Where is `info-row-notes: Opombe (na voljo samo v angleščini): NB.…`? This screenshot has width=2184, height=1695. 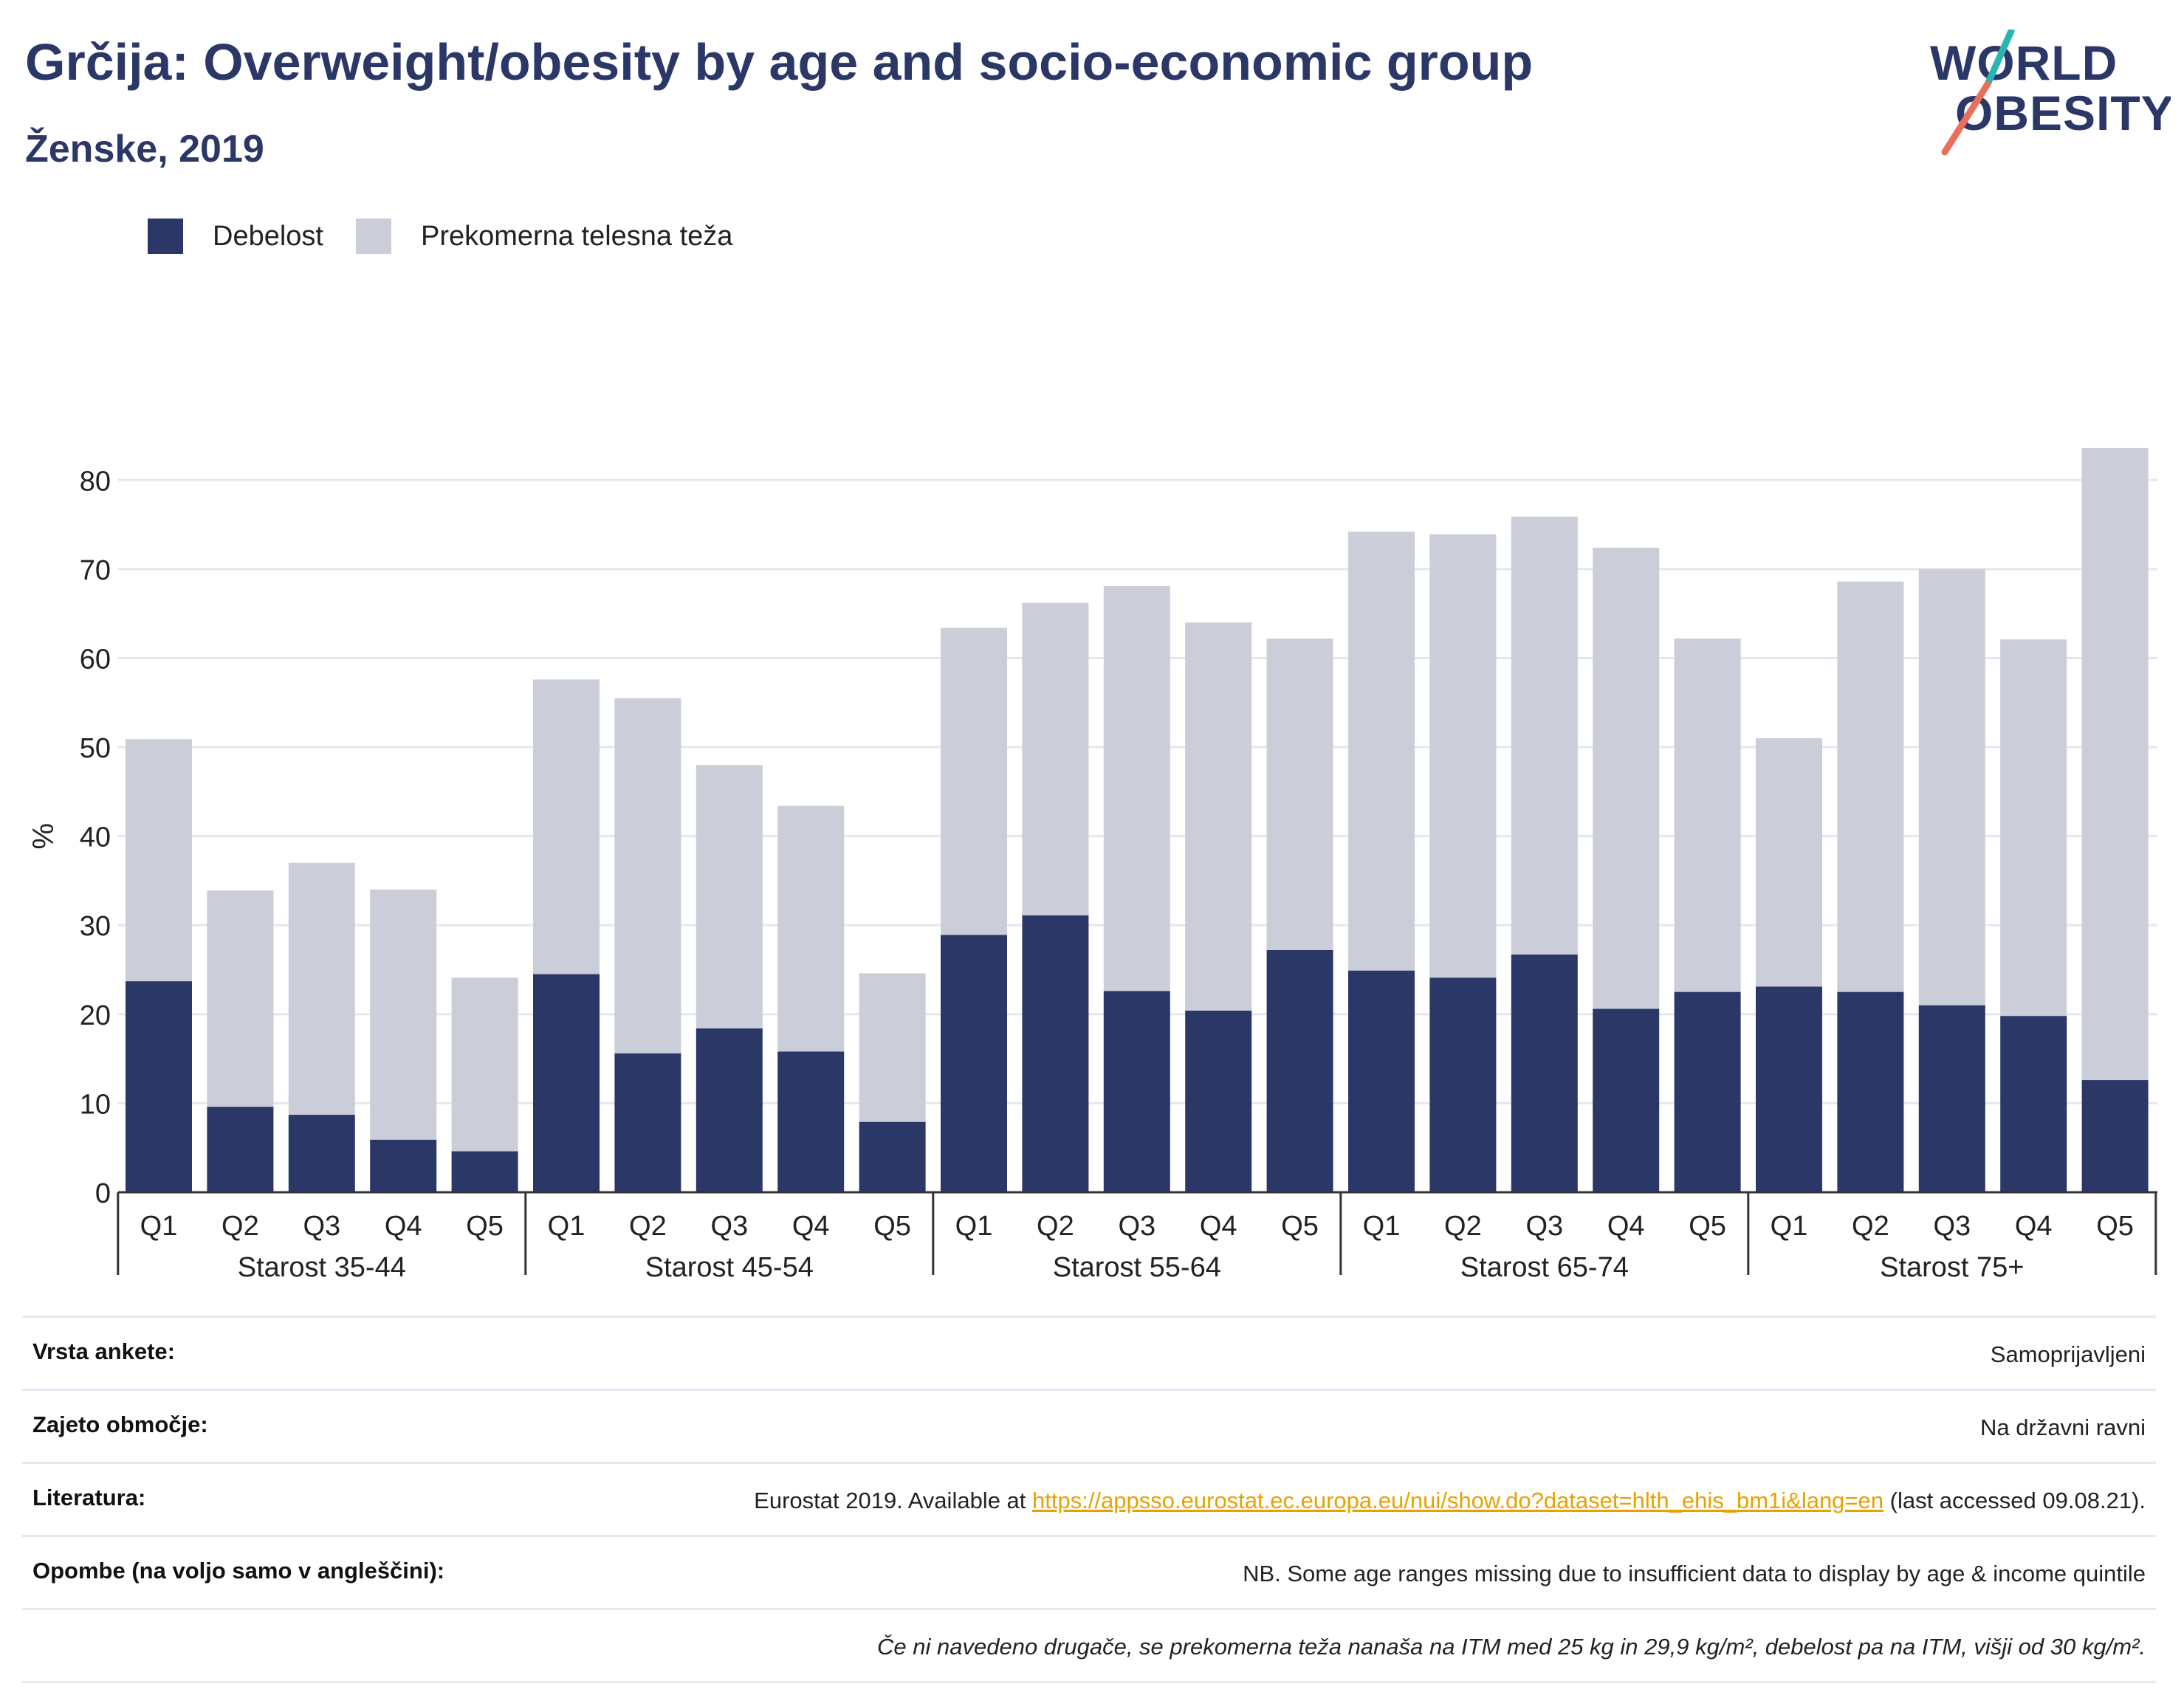
info-row-notes: Opombe (na voljo samo v angleščini): NB.… is located at coordinates (1089, 1574).